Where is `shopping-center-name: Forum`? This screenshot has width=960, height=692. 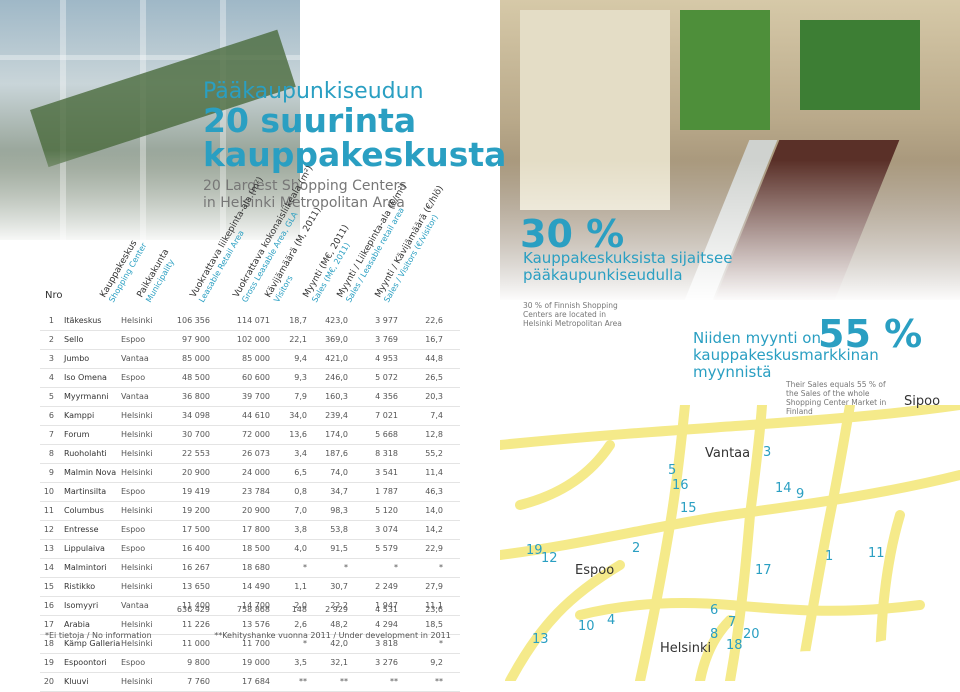 shopping-center-name: Forum is located at coordinates (77, 434).